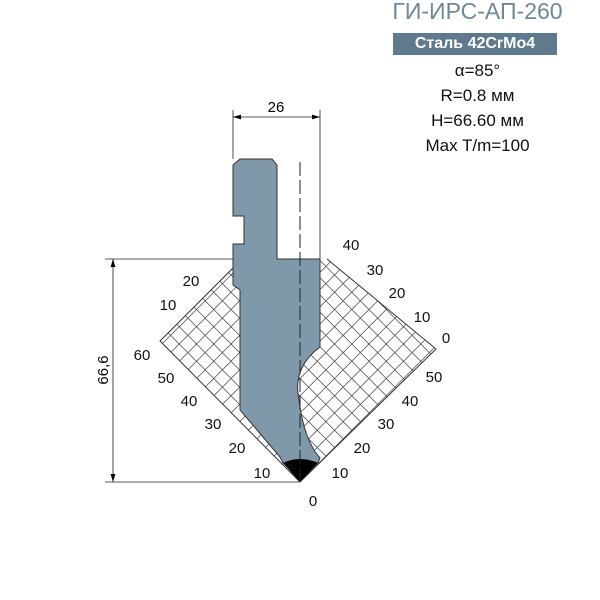 The height and width of the screenshot is (600, 600). I want to click on right-scale-label: 20, so click(362, 448).